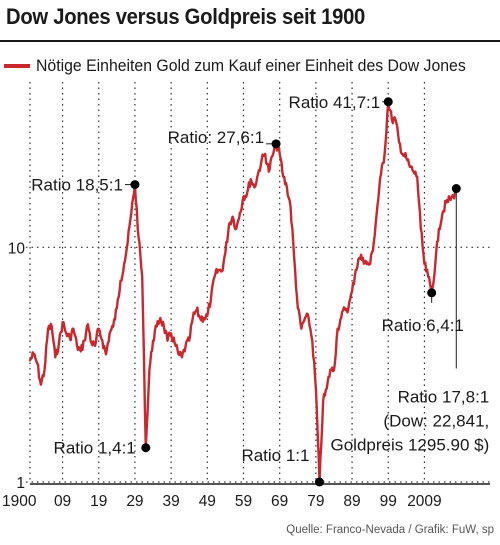 This screenshot has height=545, width=500. I want to click on title-rule, so click(250, 41).